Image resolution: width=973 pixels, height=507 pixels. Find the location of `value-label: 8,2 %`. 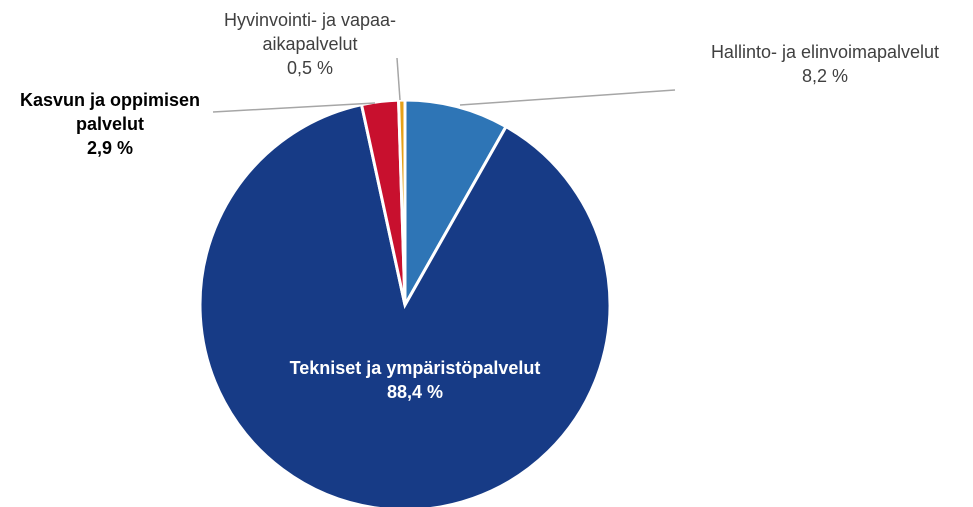

value-label: 8,2 % is located at coordinates (825, 76).